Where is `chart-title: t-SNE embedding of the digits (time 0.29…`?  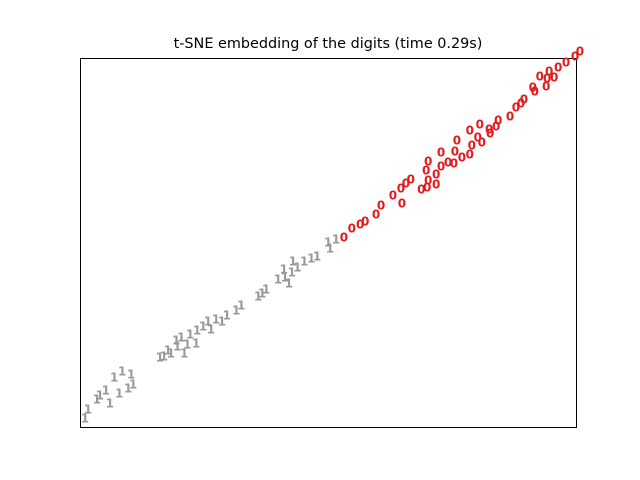
chart-title: t-SNE embedding of the digits (time 0.29… is located at coordinates (328, 44).